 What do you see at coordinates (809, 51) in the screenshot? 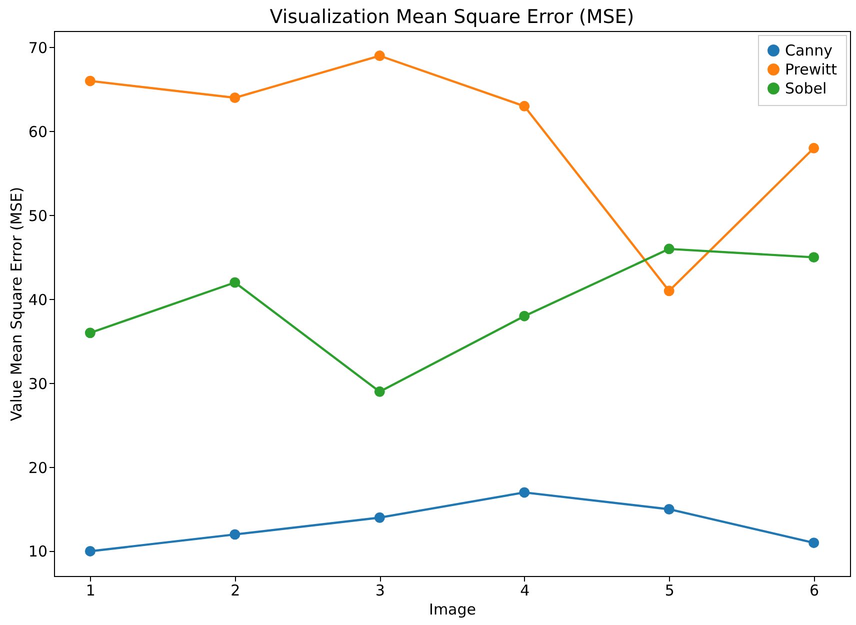
I see `legend-label: Canny` at bounding box center [809, 51].